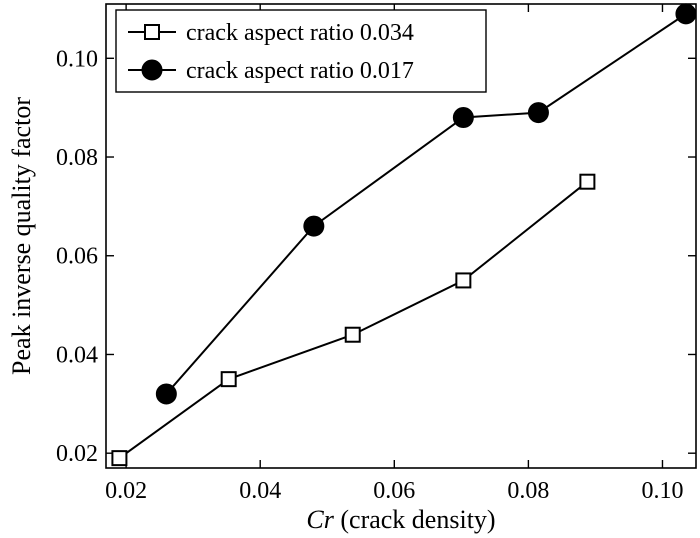  I want to click on y-tick-label: 0.06, so click(77, 257).